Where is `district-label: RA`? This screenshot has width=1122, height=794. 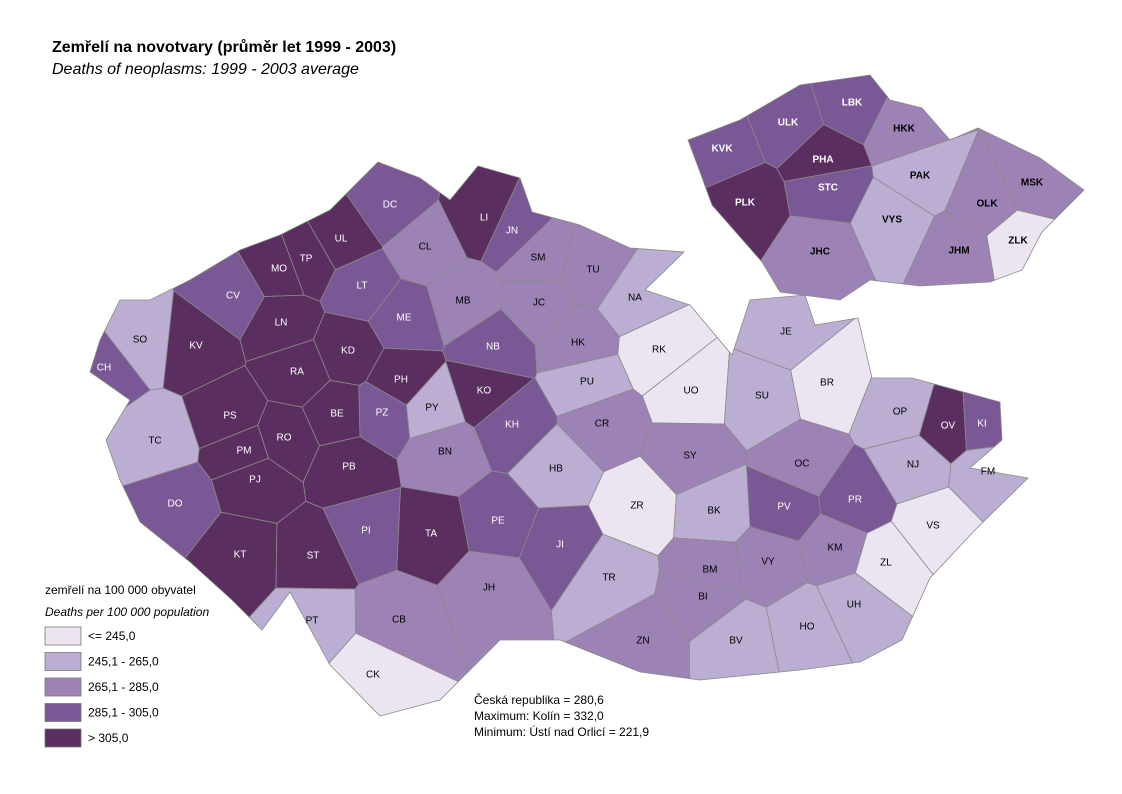
district-label: RA is located at coordinates (297, 372).